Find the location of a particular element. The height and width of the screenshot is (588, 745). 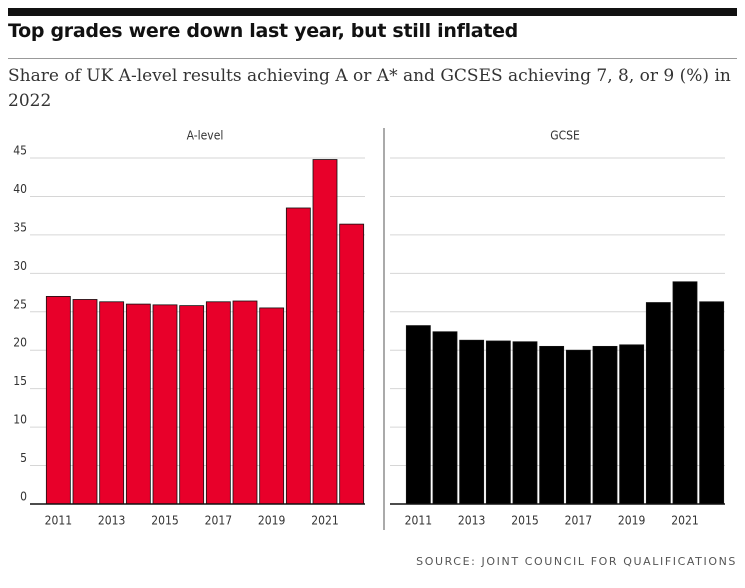

y-tick-label: 25 is located at coordinates (20, 304).